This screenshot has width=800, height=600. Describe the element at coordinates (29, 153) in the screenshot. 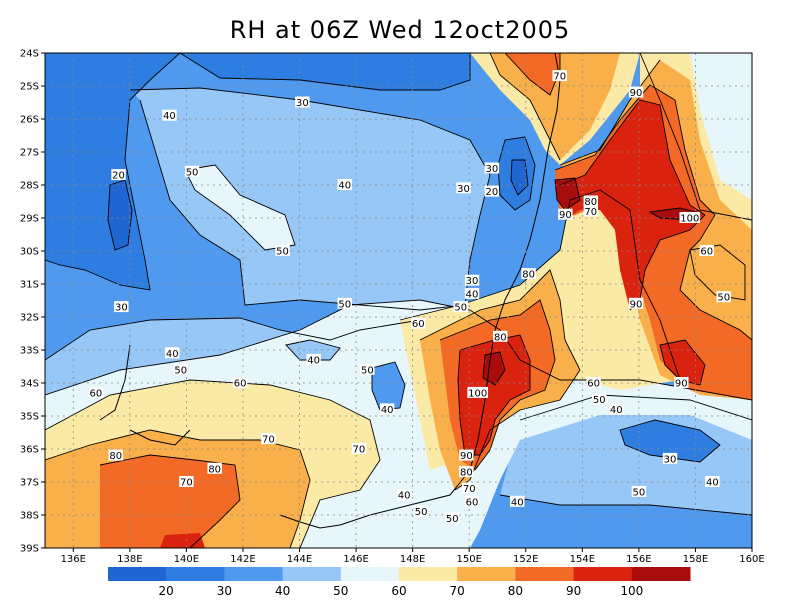

I see `y-tick-label: 27S` at that location.